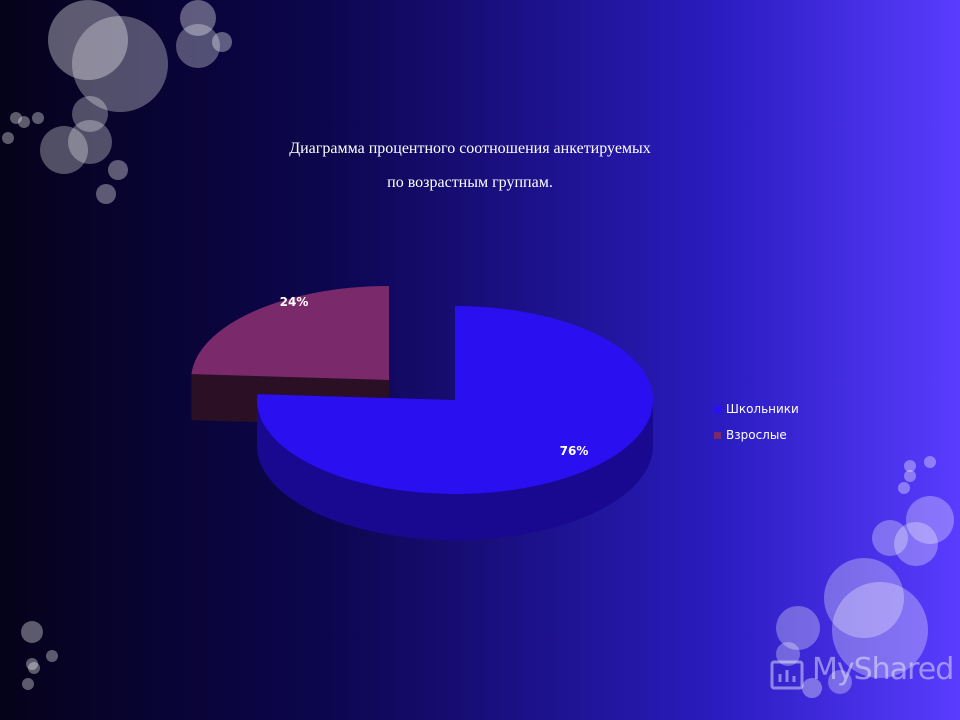  I want to click on pie-slice-schoolchildren, so click(455, 423).